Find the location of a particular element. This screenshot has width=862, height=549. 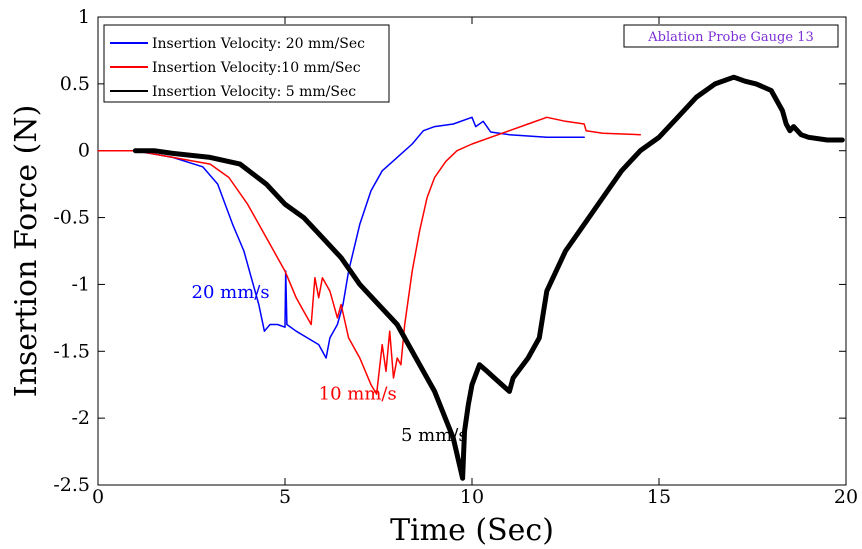

annotation-layer: 20 mm/s 10 mm/s5 mm/s is located at coordinates (330, 364).